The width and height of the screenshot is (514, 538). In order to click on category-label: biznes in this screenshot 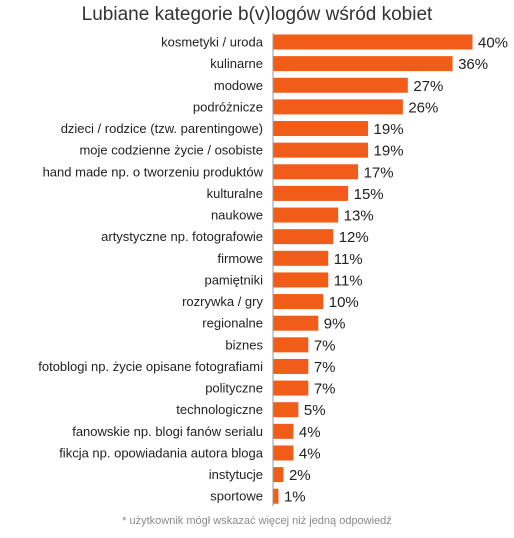, I will do `click(244, 344)`.